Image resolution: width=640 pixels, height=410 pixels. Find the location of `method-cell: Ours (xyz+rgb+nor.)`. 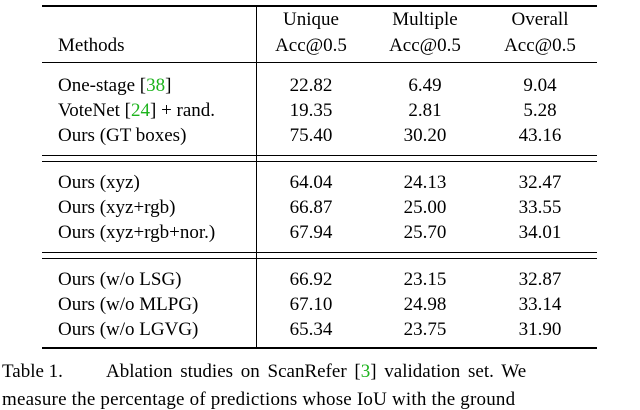

method-cell: Ours (xyz+rgb+nor.) is located at coordinates (137, 232).